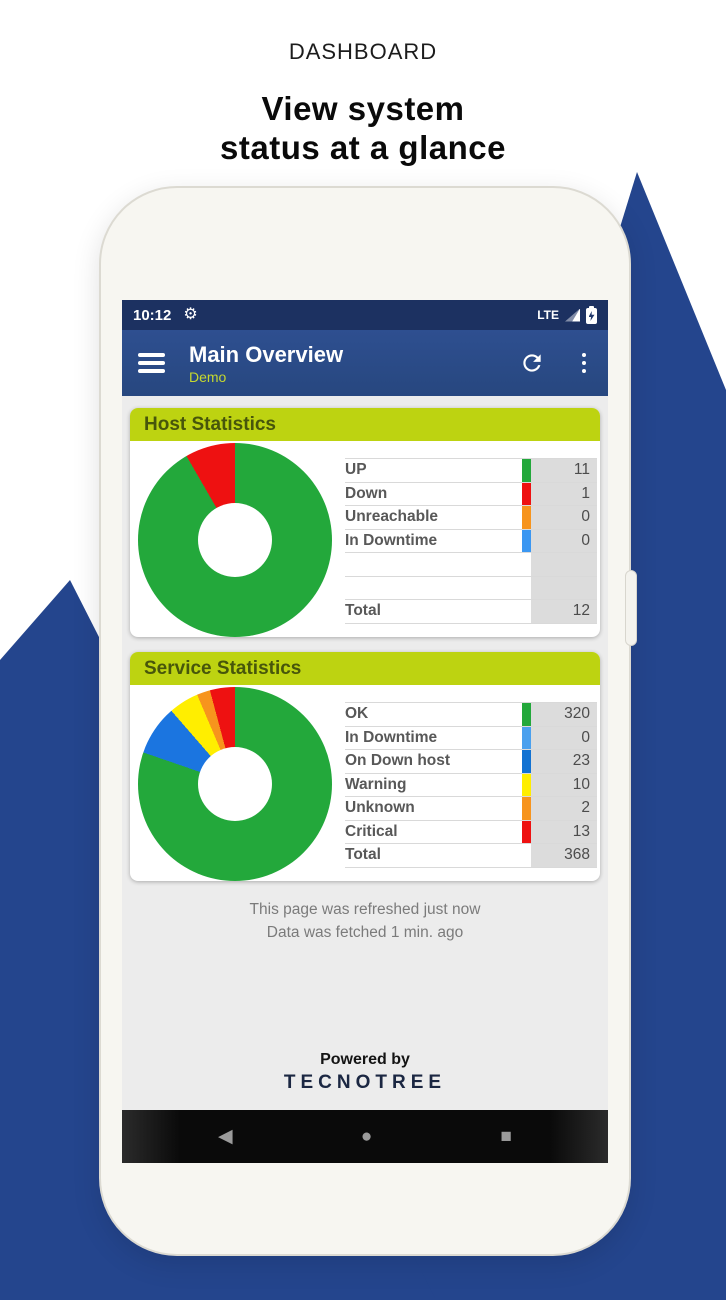 The image size is (726, 1300). Describe the element at coordinates (471, 762) in the screenshot. I see `table-row: On Down host 23` at that location.